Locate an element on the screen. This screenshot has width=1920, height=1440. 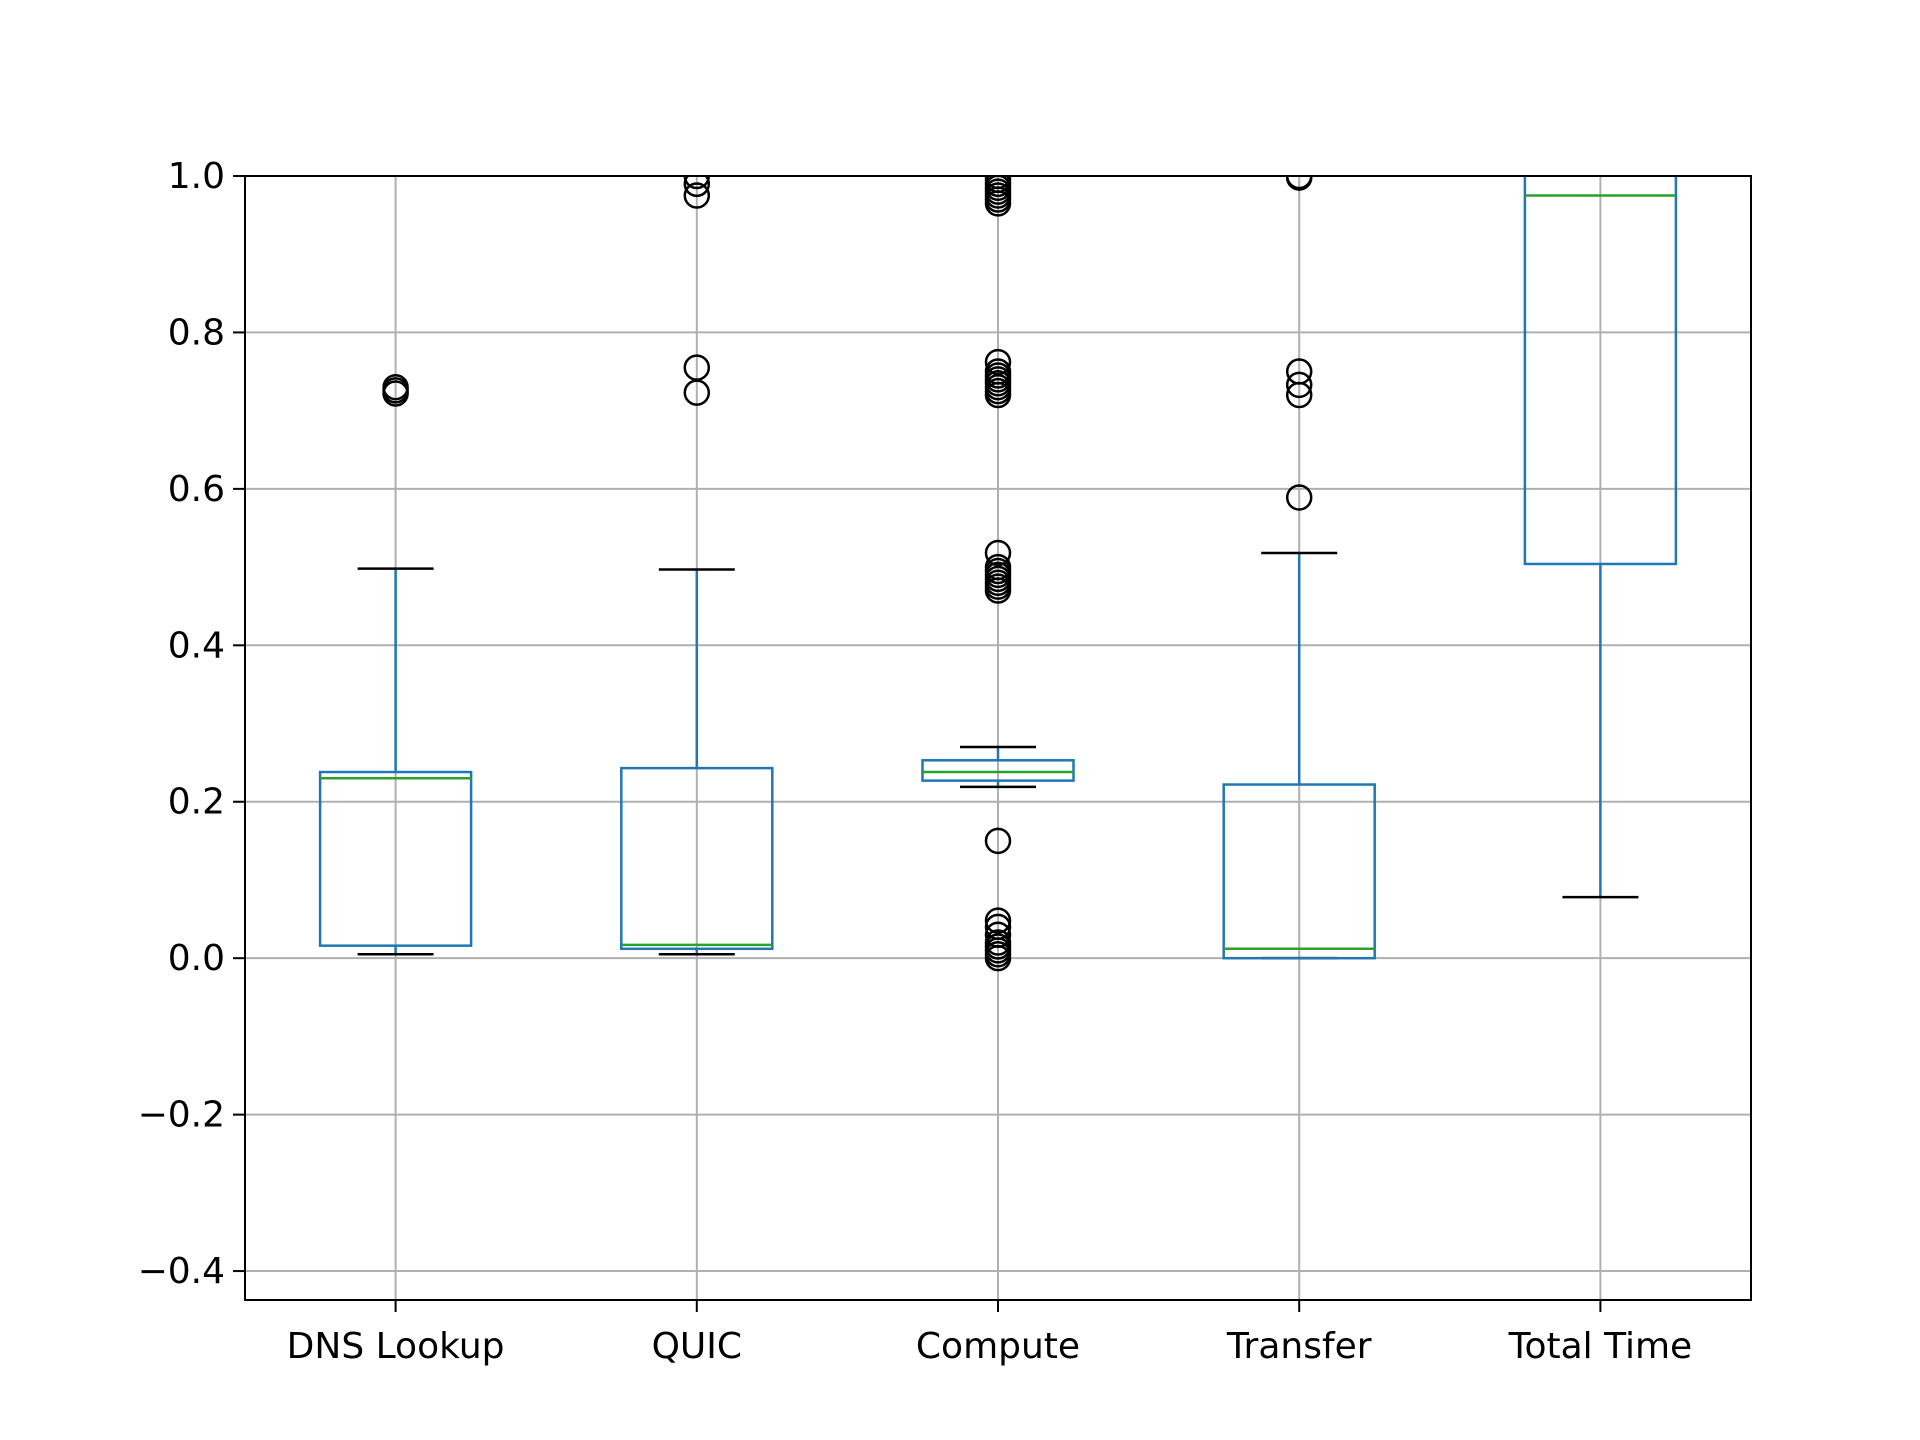
y-tick-label: 0.2 is located at coordinates (196, 802).